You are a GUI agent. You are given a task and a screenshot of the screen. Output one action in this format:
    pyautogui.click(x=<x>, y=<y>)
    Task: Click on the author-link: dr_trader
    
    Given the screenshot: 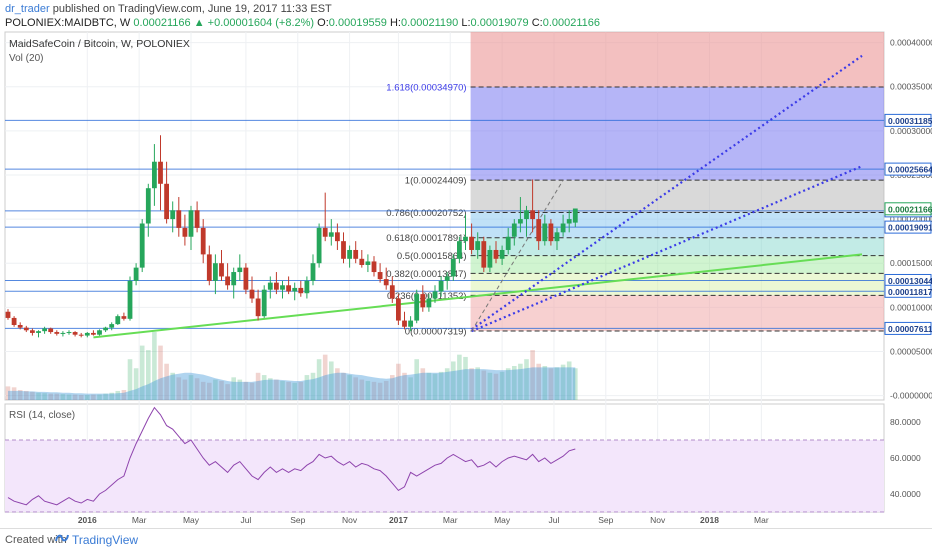 What is the action you would take?
    pyautogui.click(x=27, y=9)
    